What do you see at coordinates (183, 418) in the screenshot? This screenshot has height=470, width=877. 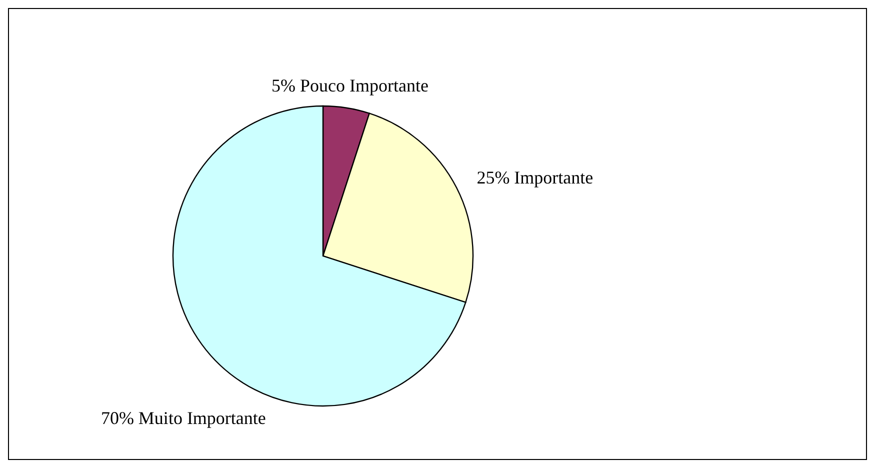 I see `slice-label: 70% Muito Importante` at bounding box center [183, 418].